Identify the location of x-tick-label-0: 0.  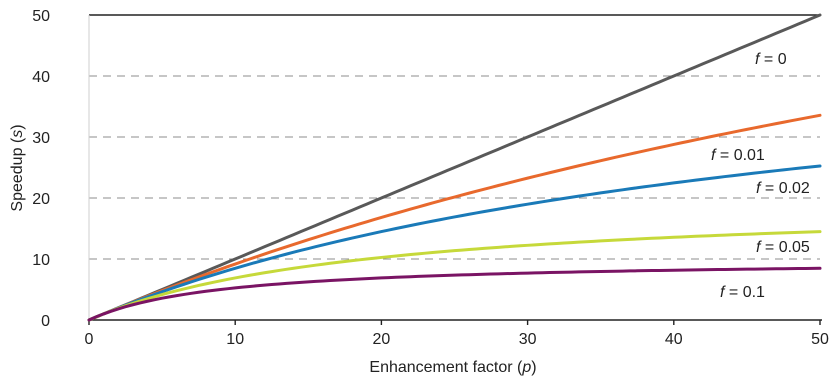
(89, 339).